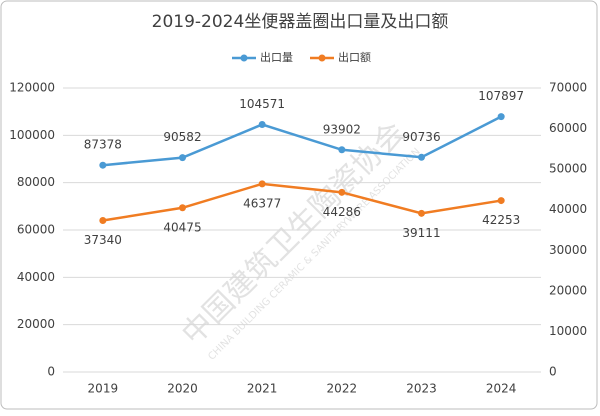 The image size is (600, 416). I want to click on y2-tick-label: 0, so click(553, 372).